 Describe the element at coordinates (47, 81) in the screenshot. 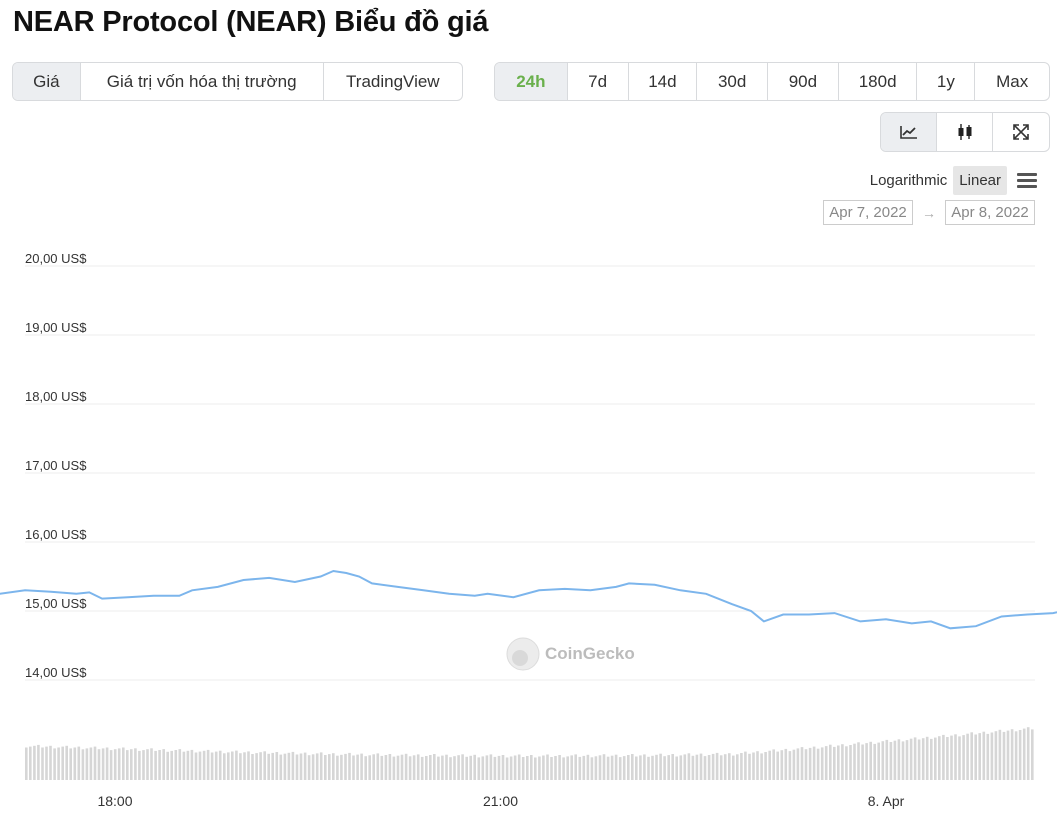

I see `tab-price: Giá` at that location.